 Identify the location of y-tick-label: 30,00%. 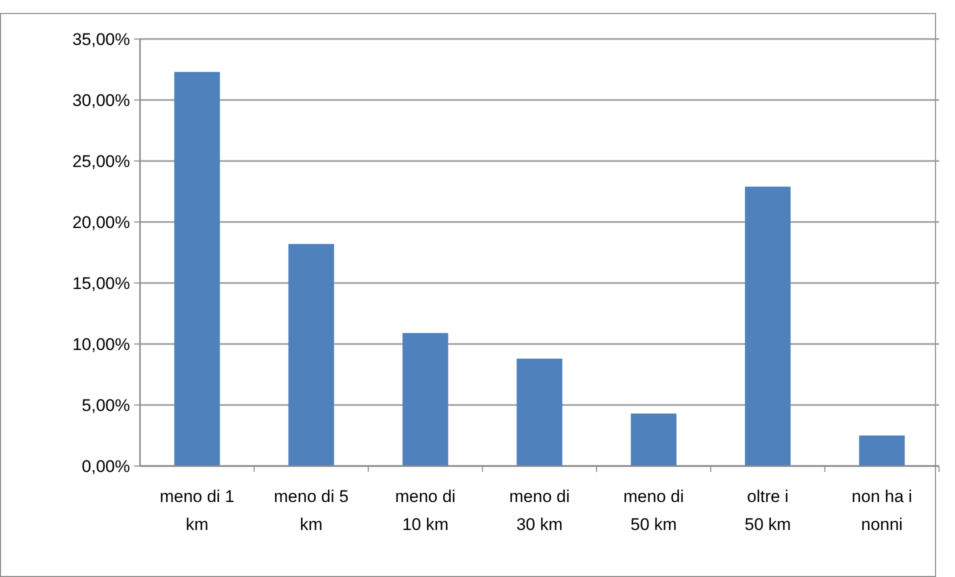
(101, 100).